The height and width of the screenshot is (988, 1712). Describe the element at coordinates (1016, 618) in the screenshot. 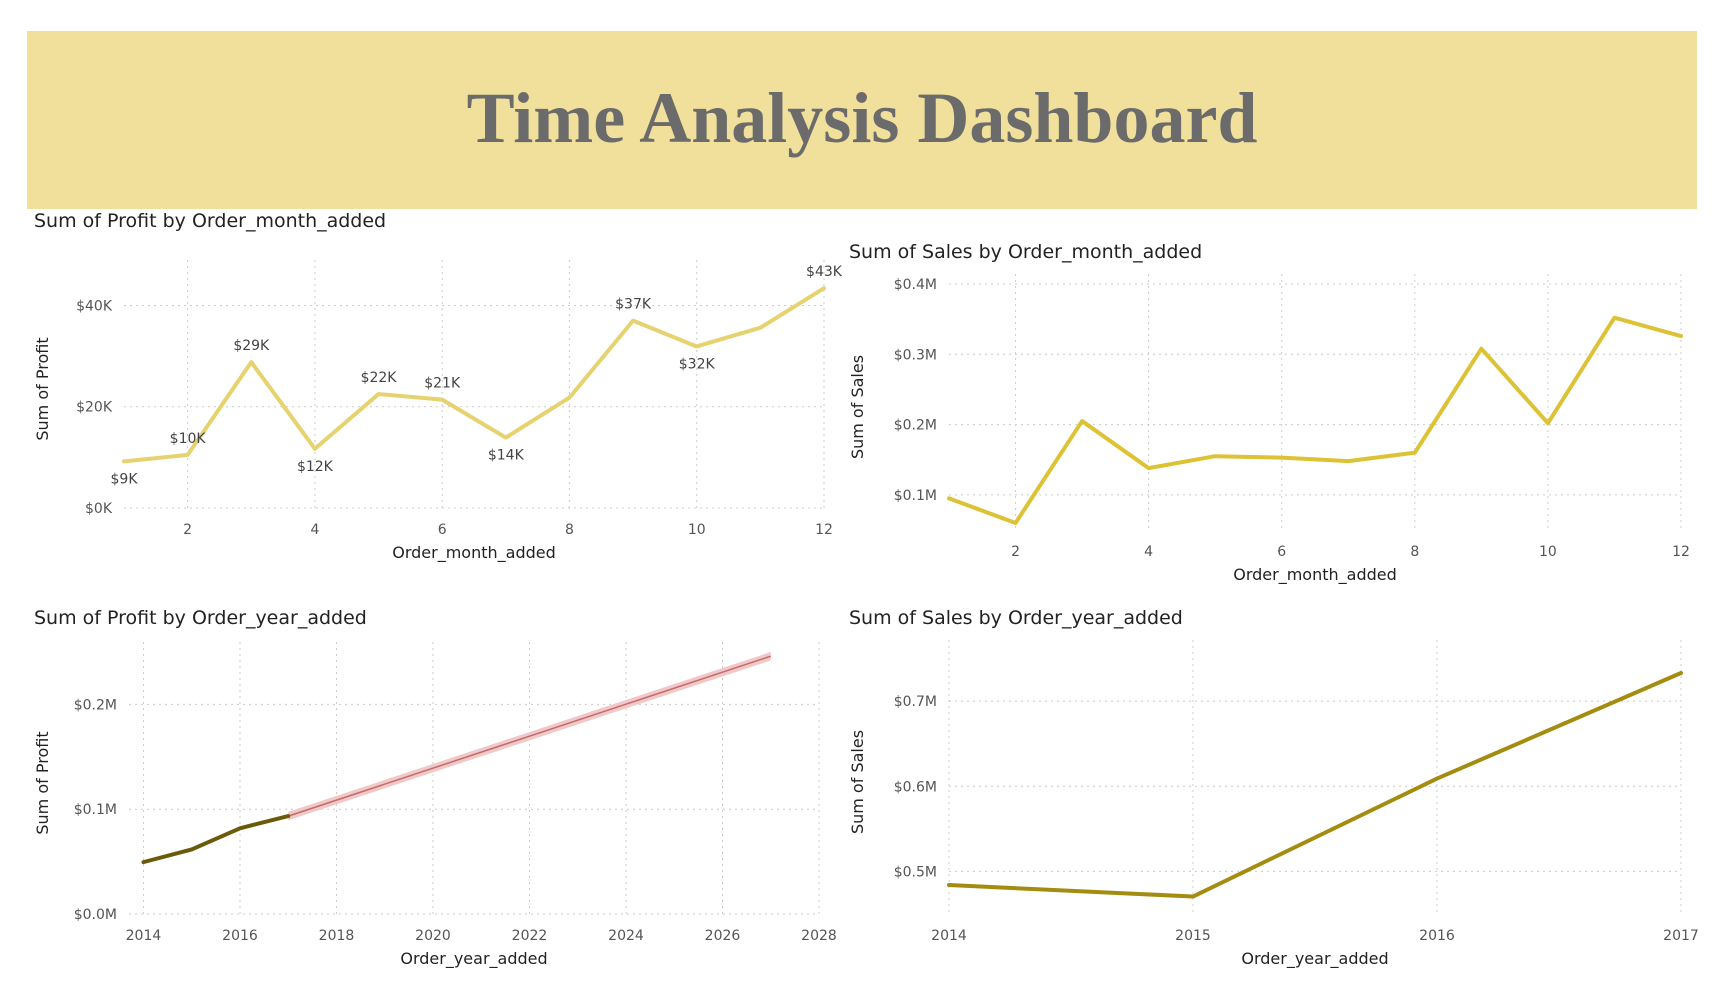

I see `chart-title: Sum of Sales by Order_year_added` at that location.